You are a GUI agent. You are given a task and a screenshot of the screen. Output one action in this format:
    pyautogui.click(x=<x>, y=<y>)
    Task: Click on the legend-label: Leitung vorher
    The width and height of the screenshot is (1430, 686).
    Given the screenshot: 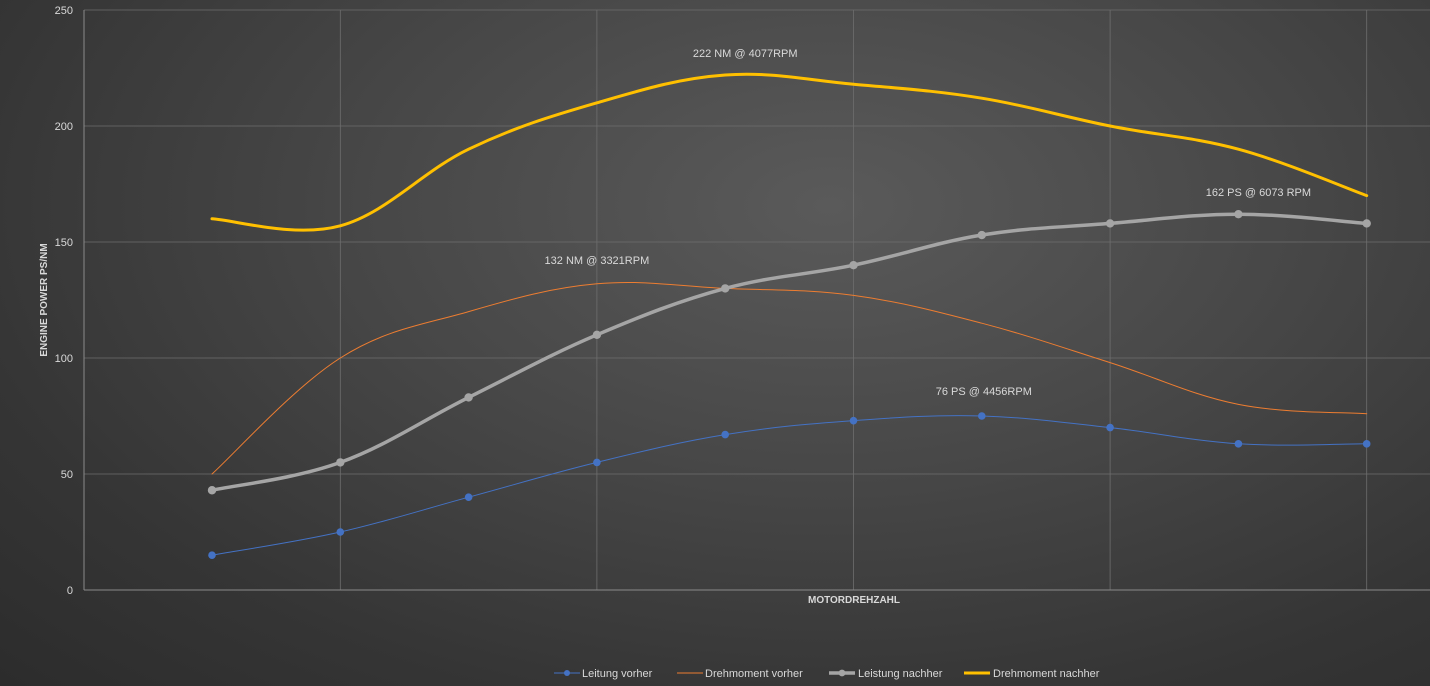 What is the action you would take?
    pyautogui.click(x=617, y=674)
    